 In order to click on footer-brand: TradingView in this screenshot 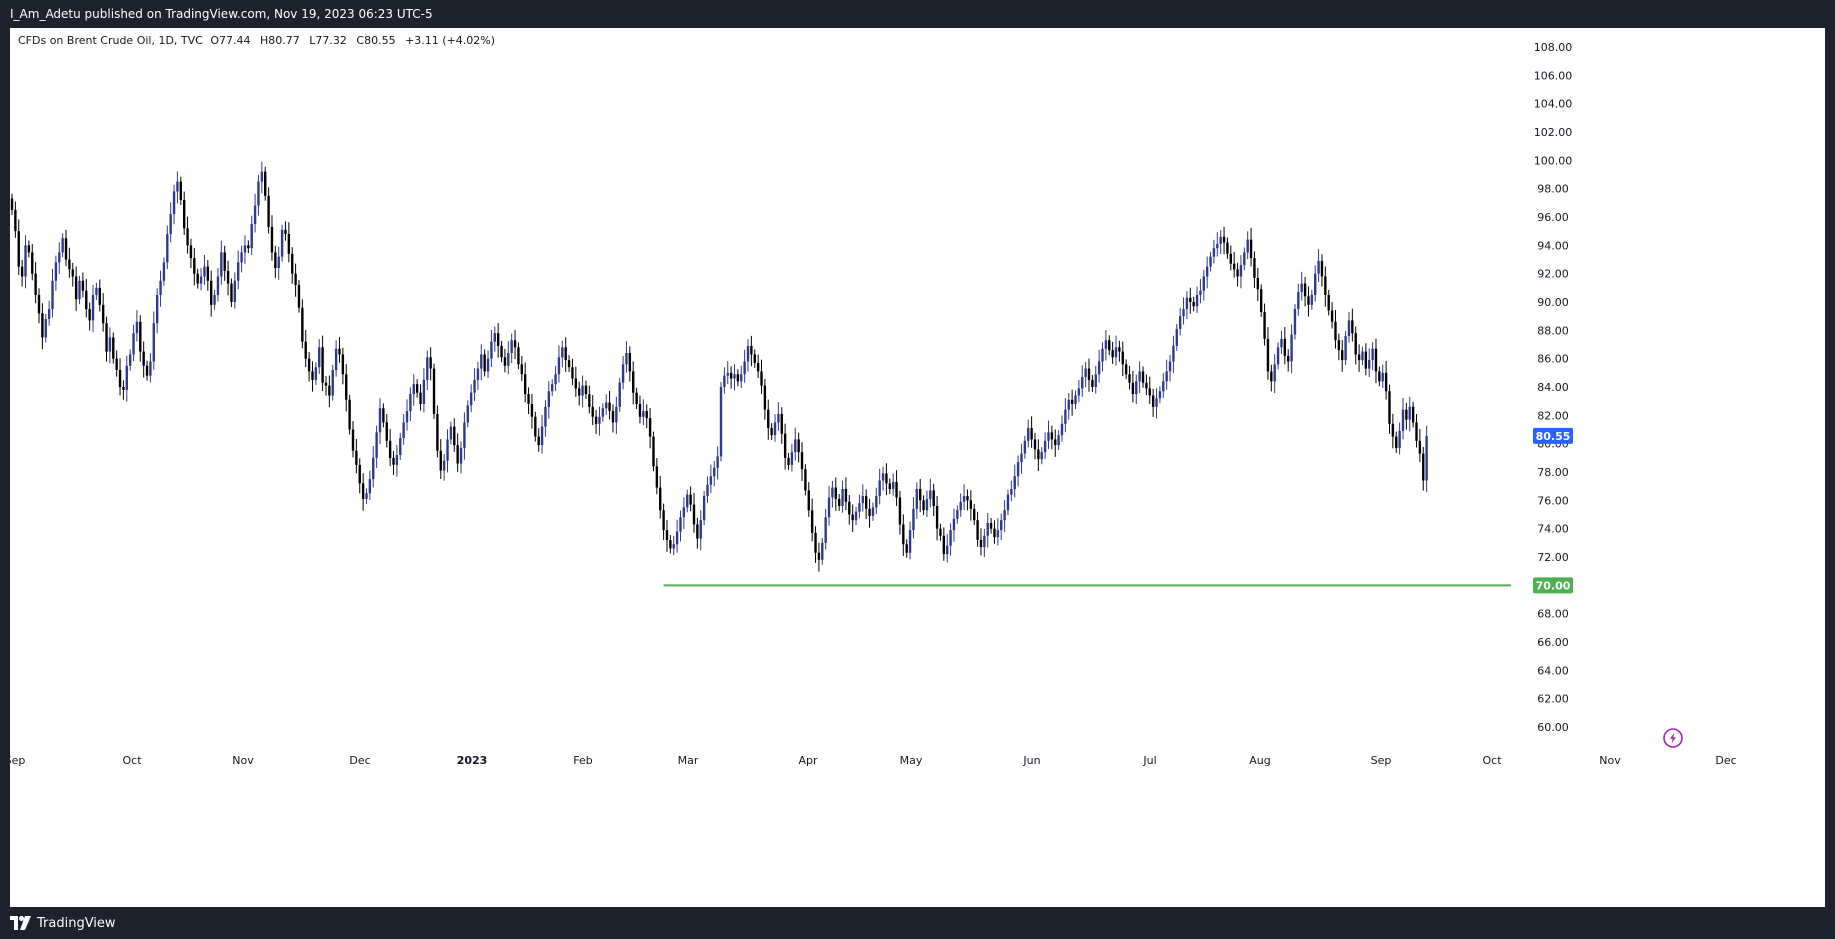, I will do `click(76, 923)`.